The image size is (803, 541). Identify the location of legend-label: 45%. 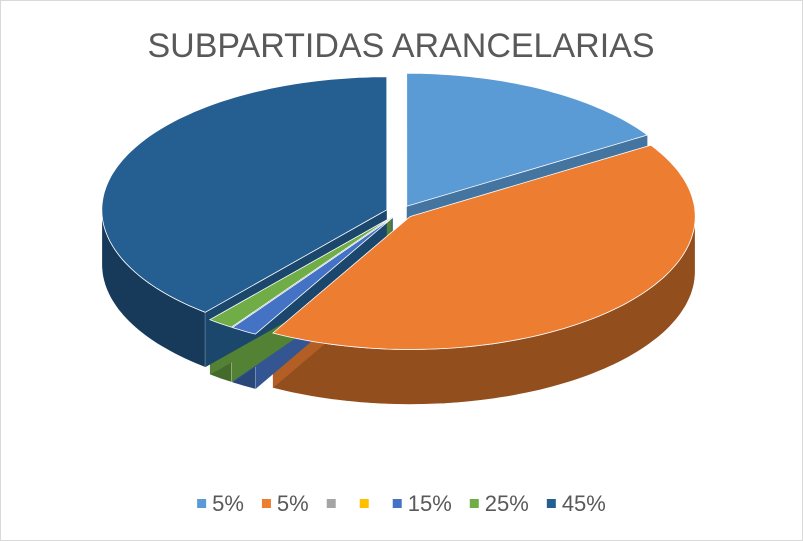
(584, 503).